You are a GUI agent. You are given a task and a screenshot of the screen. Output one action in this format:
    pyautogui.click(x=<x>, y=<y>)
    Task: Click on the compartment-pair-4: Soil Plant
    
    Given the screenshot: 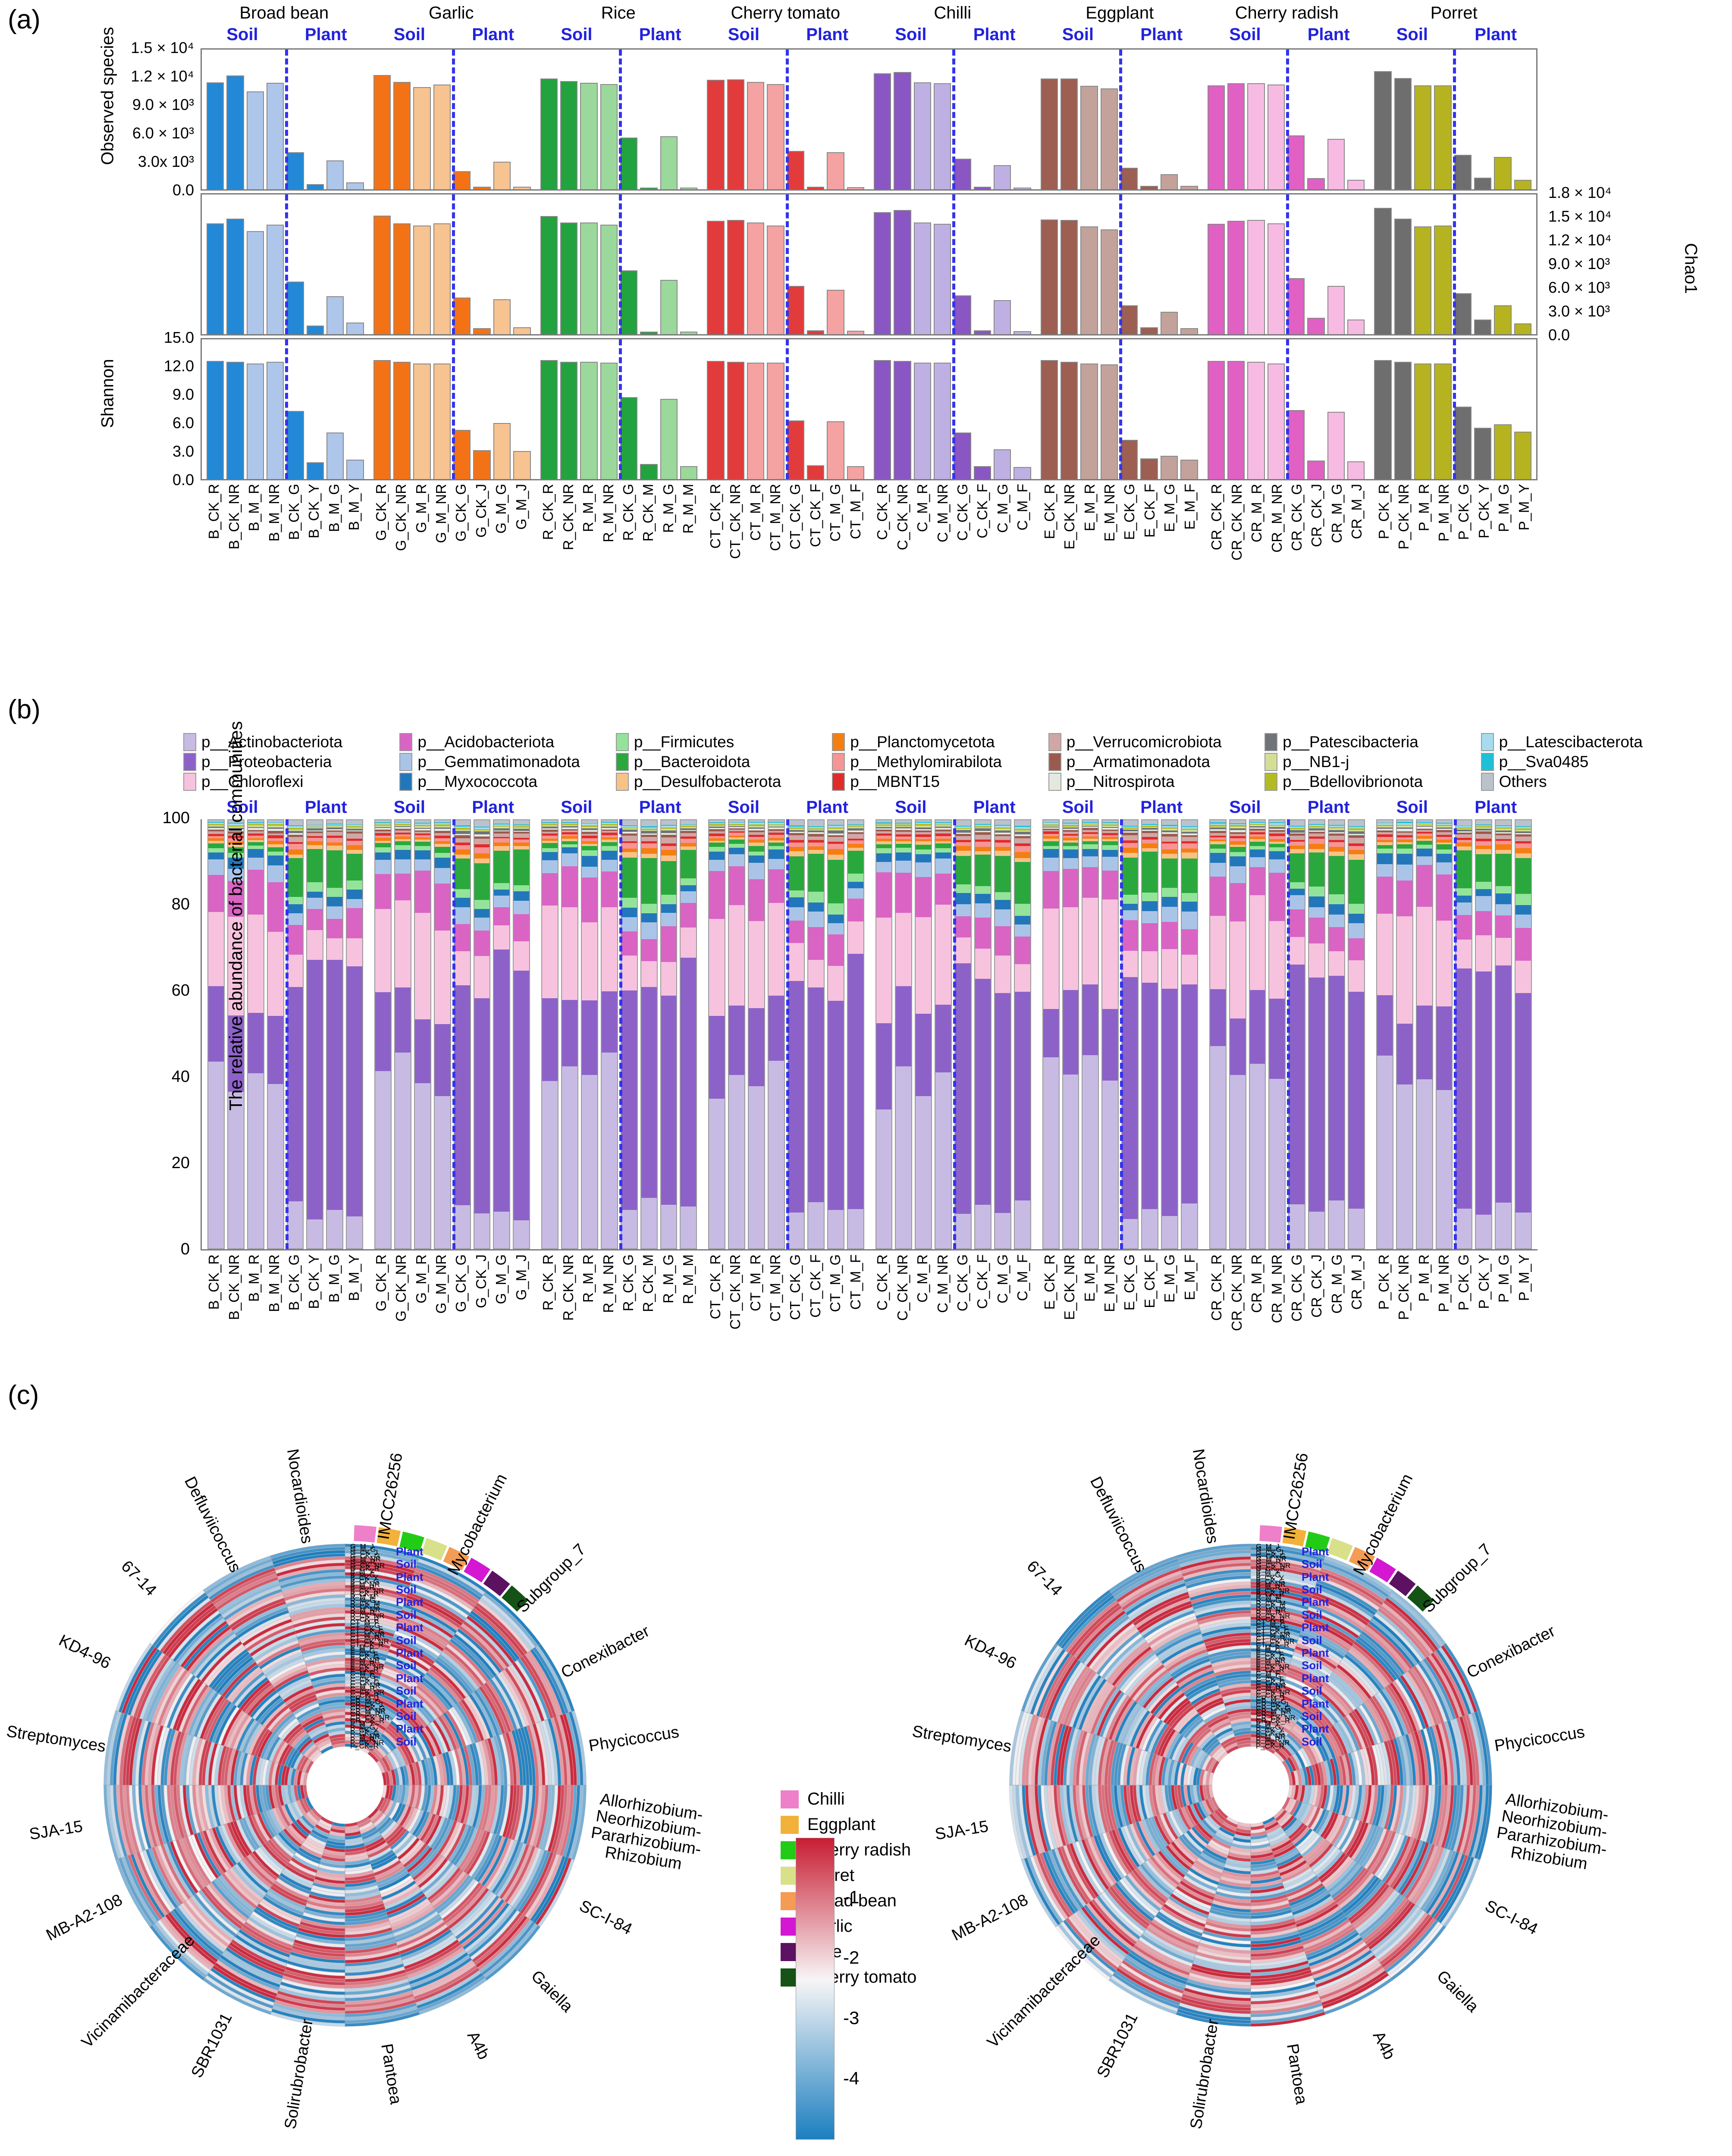 What is the action you would take?
    pyautogui.click(x=952, y=35)
    